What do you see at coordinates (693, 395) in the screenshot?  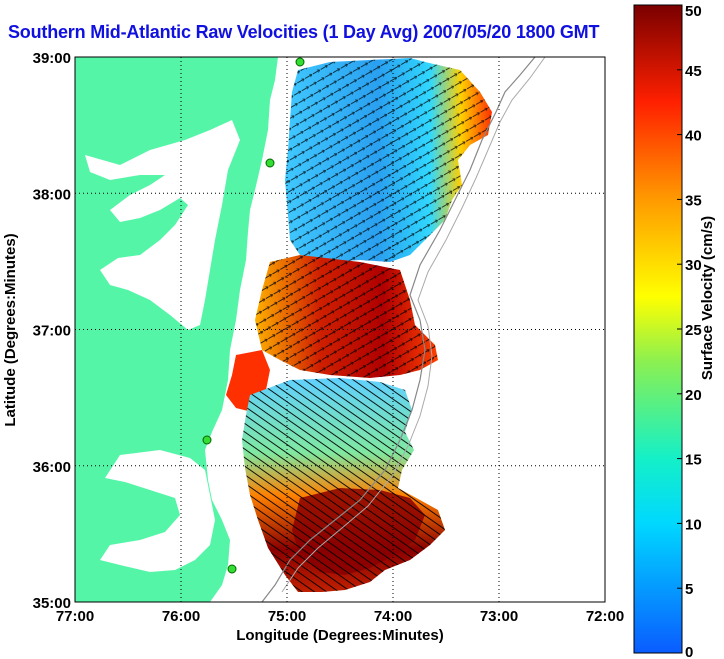 I see `colorbar-tick-label: 20` at bounding box center [693, 395].